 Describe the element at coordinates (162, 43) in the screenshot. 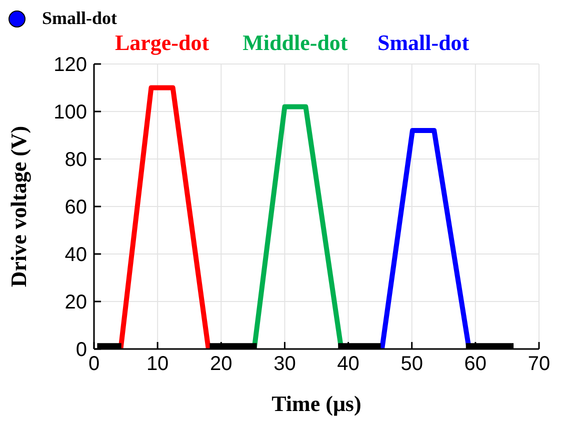

I see `text: Large-dot` at that location.